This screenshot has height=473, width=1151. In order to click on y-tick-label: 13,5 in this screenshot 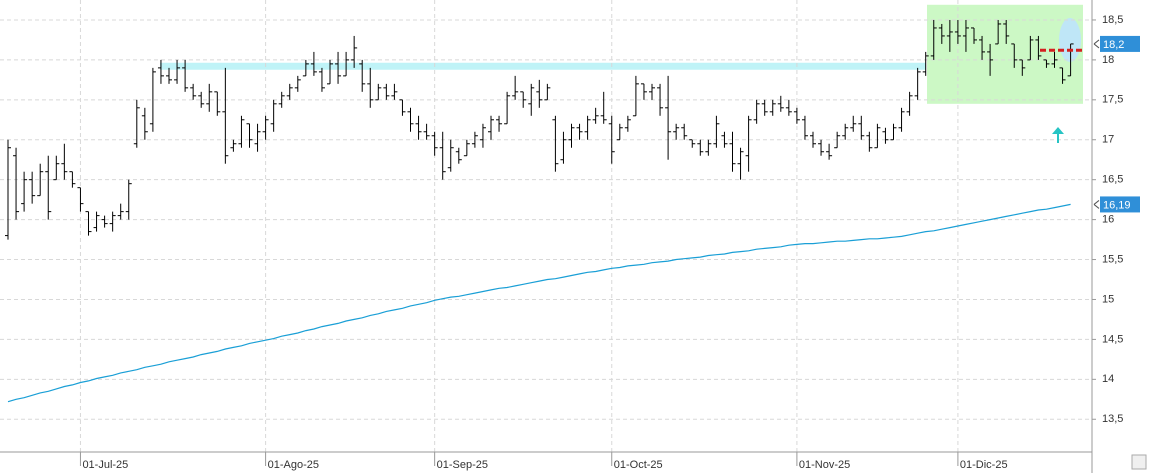, I will do `click(1112, 419)`.